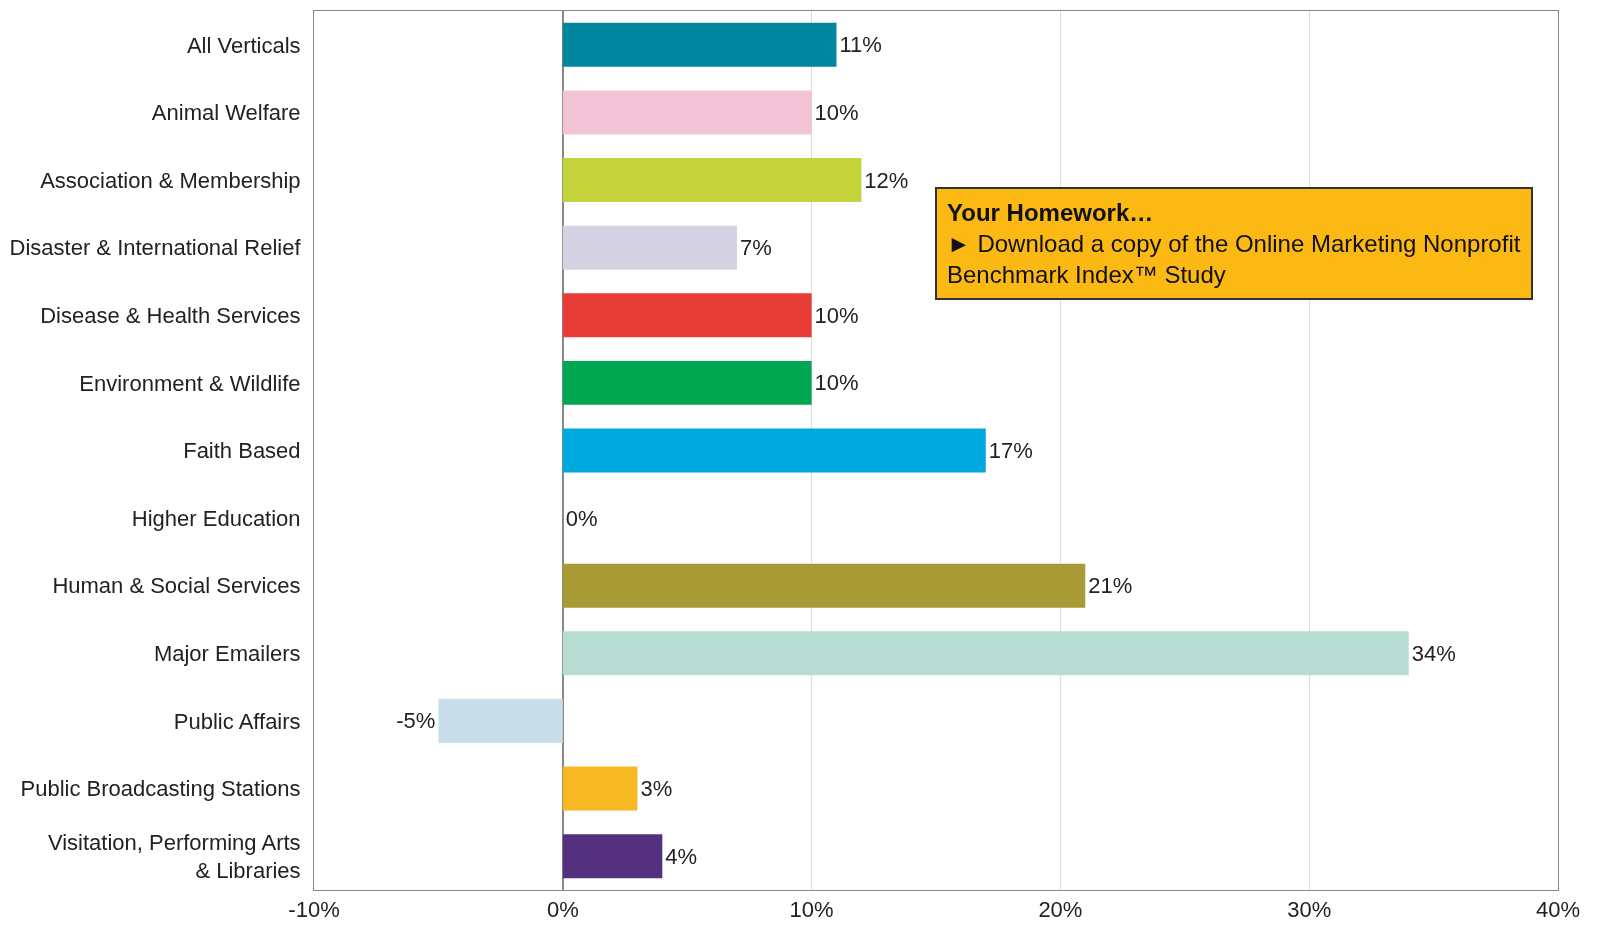 This screenshot has width=1618, height=940. Describe the element at coordinates (237, 721) in the screenshot. I see `y-tick-label: Public Affairs` at that location.